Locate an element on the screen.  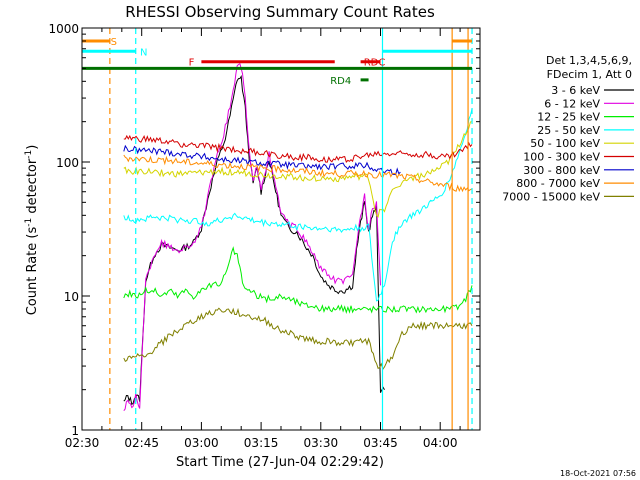
flag-label-f: F is located at coordinates (192, 63).